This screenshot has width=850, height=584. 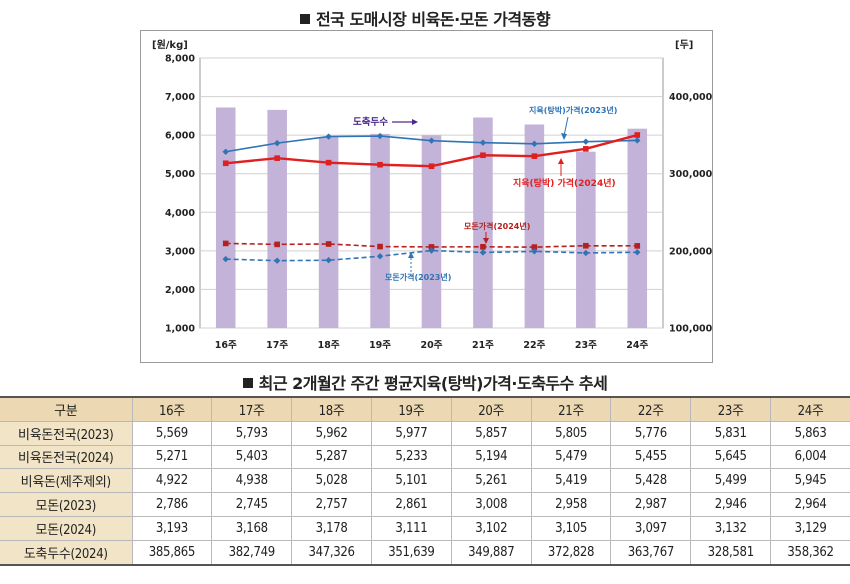 I want to click on table-cell: 3,008, so click(x=491, y=504).